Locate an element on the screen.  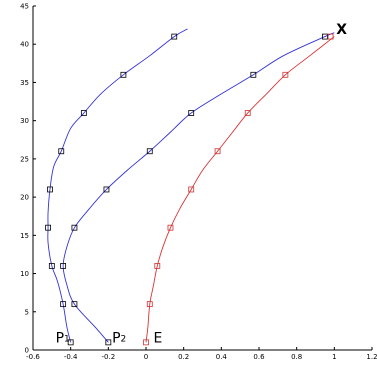
annotation-x: X is located at coordinates (341, 30).